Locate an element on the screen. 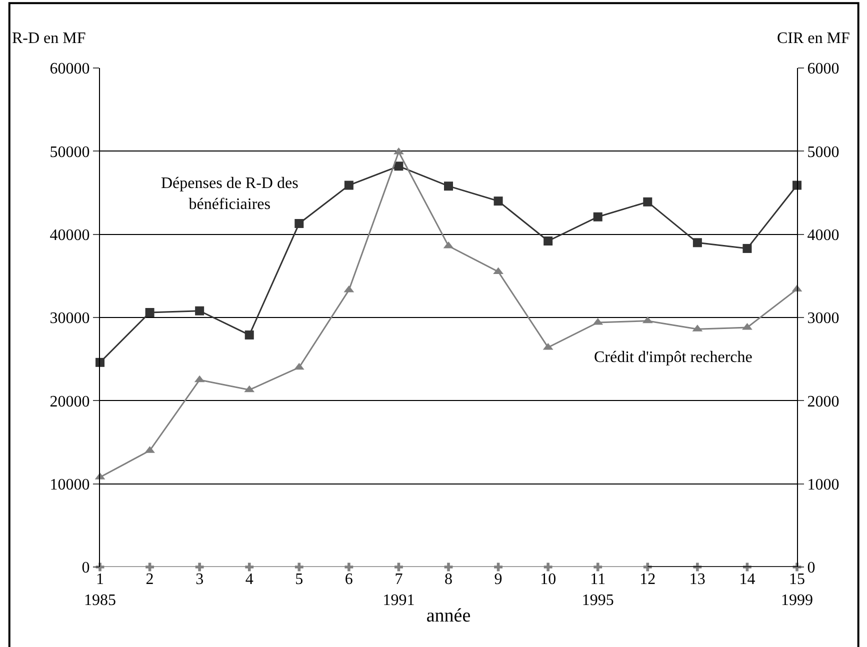 This screenshot has width=867, height=647. y2-tick-label: 0 is located at coordinates (811, 568).